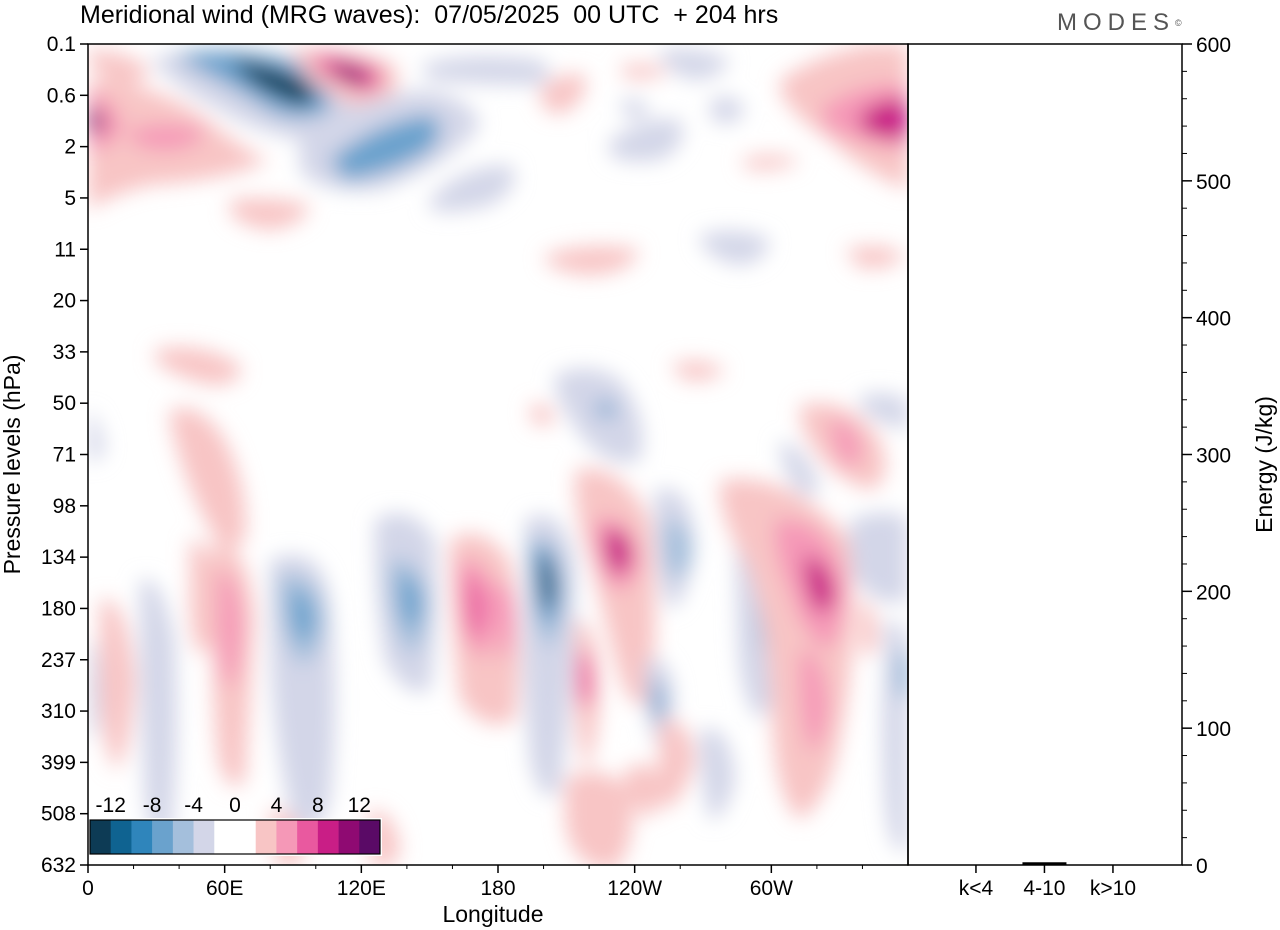 This screenshot has width=1280, height=930. What do you see at coordinates (70, 147) in the screenshot?
I see `y-tick-label: 2` at bounding box center [70, 147].